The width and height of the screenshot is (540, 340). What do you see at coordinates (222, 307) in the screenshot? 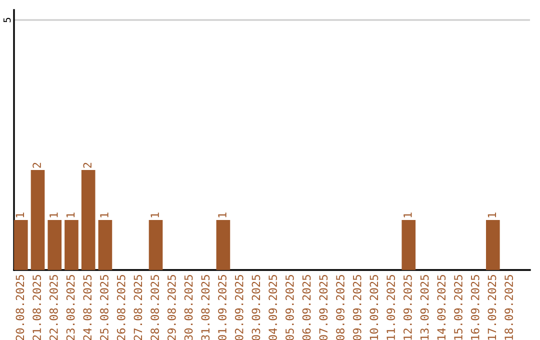
I see `x-tick-label: 01.09.2025` at bounding box center [222, 307].